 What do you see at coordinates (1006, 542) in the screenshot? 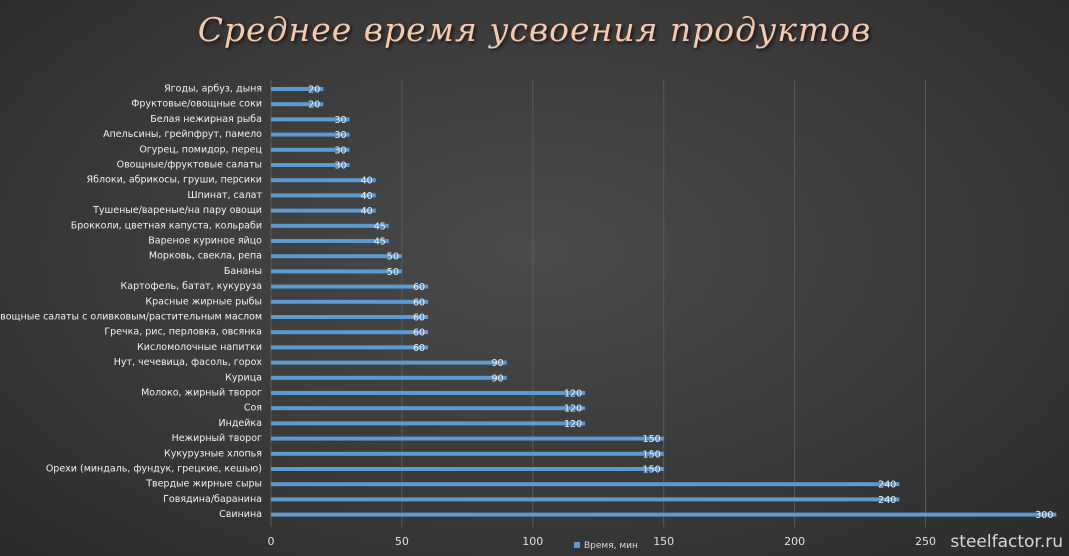
I see `watermark: steelfactor.ru` at bounding box center [1006, 542].